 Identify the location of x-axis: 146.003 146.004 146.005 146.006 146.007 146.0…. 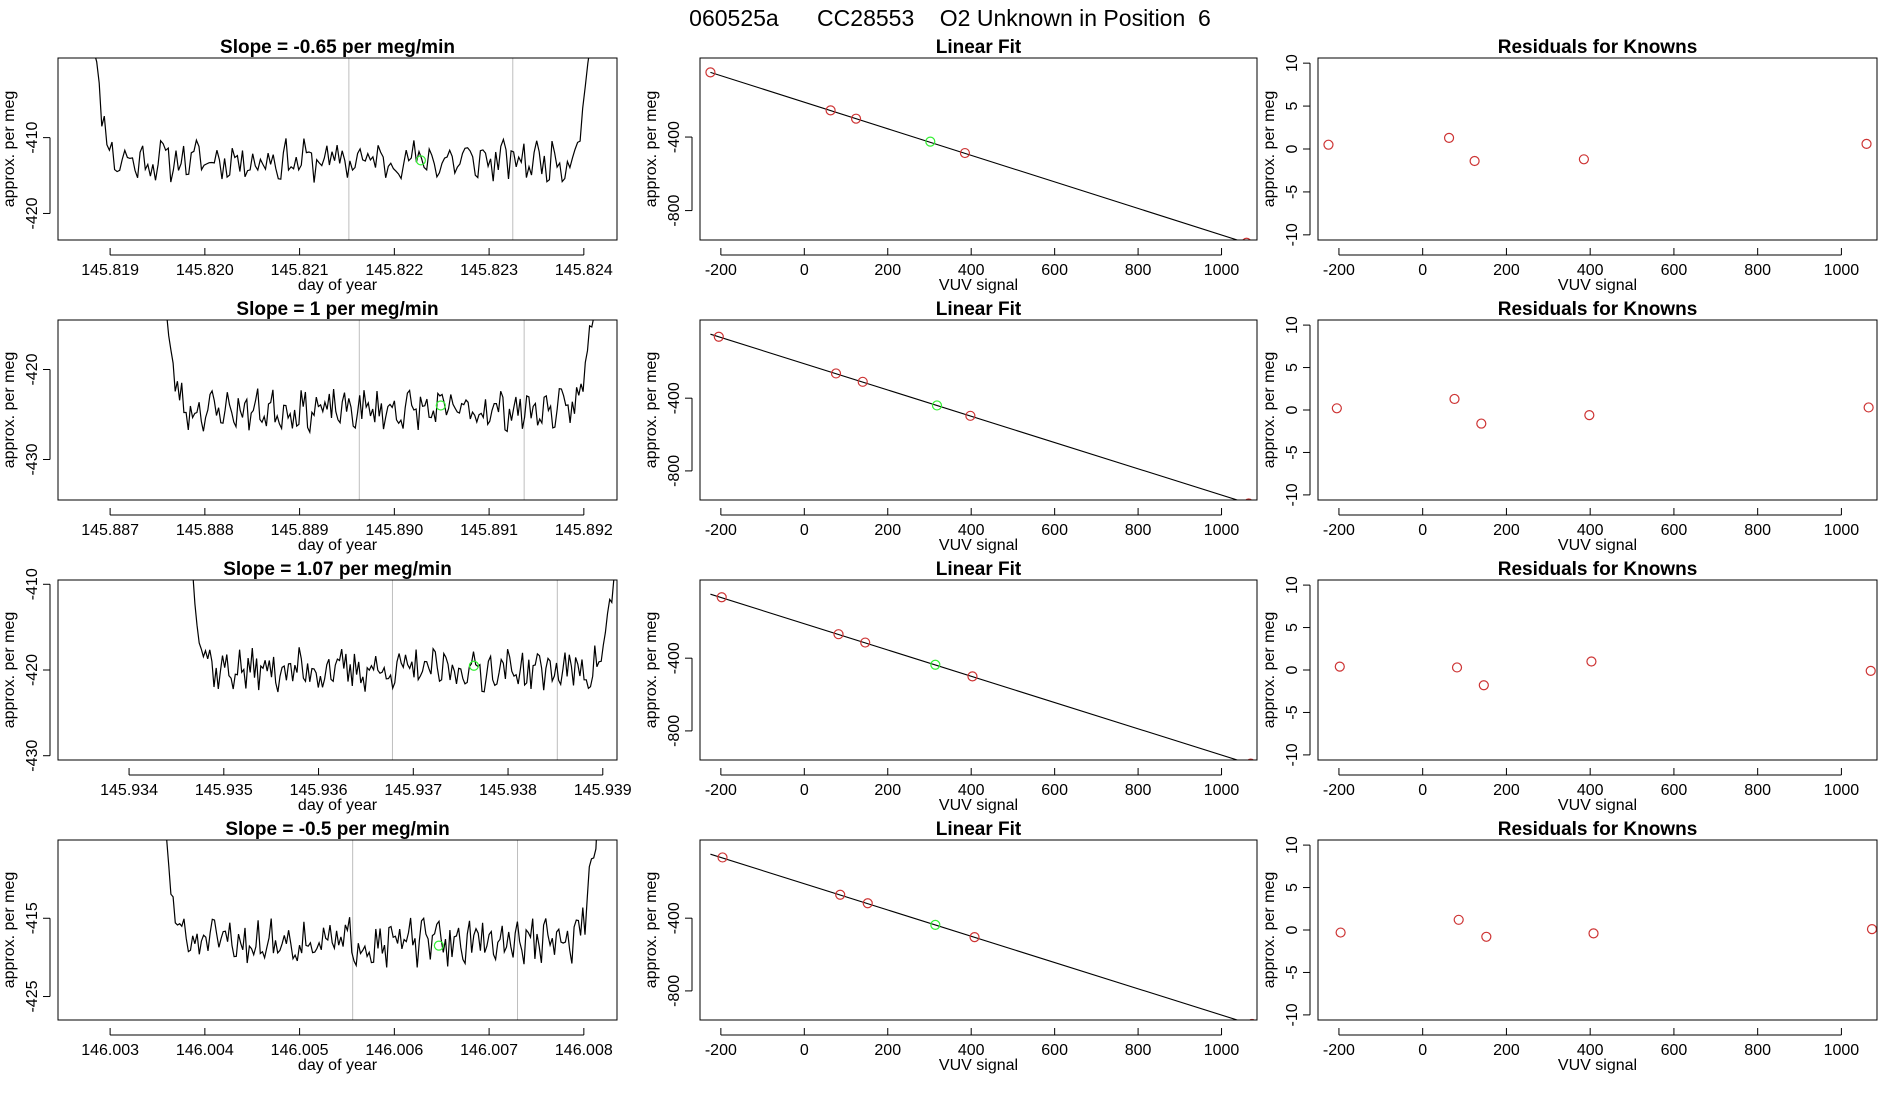
(347, 1043).